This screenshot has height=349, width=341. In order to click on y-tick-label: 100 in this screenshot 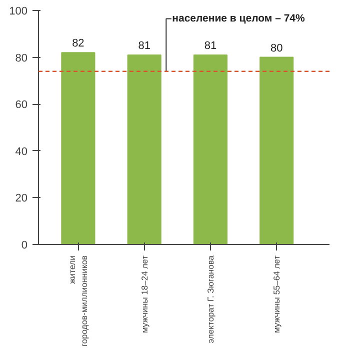, I will do `click(18, 12)`.